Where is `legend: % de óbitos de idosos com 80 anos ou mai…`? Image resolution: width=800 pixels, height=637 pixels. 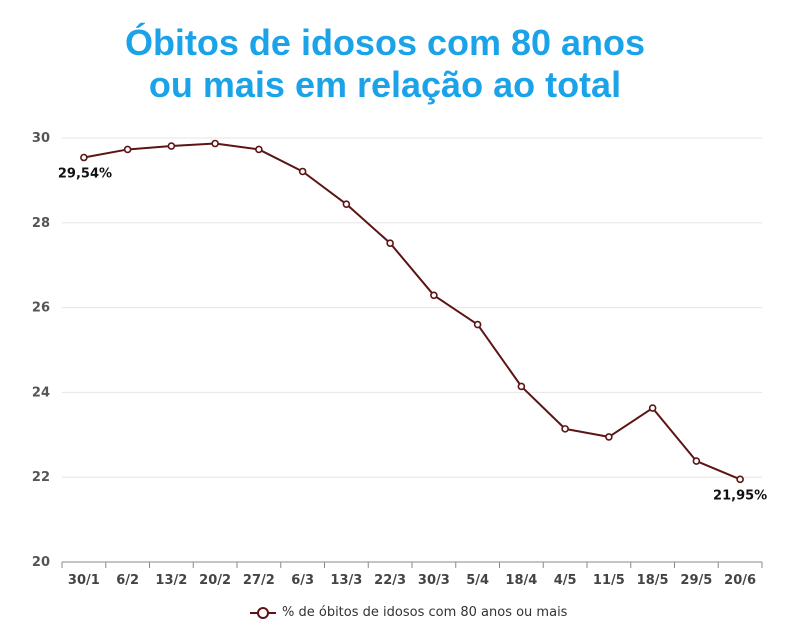 legend: % de óbitos de idosos com 80 anos ou mai… is located at coordinates (408, 612).